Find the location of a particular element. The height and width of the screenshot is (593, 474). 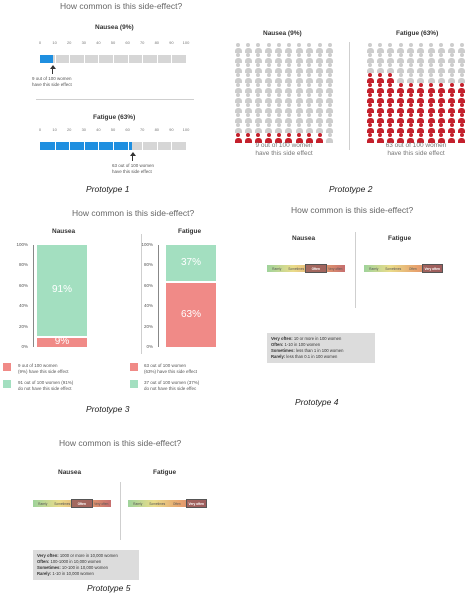

p2-nausea-icon-array is located at coordinates (284, 93).